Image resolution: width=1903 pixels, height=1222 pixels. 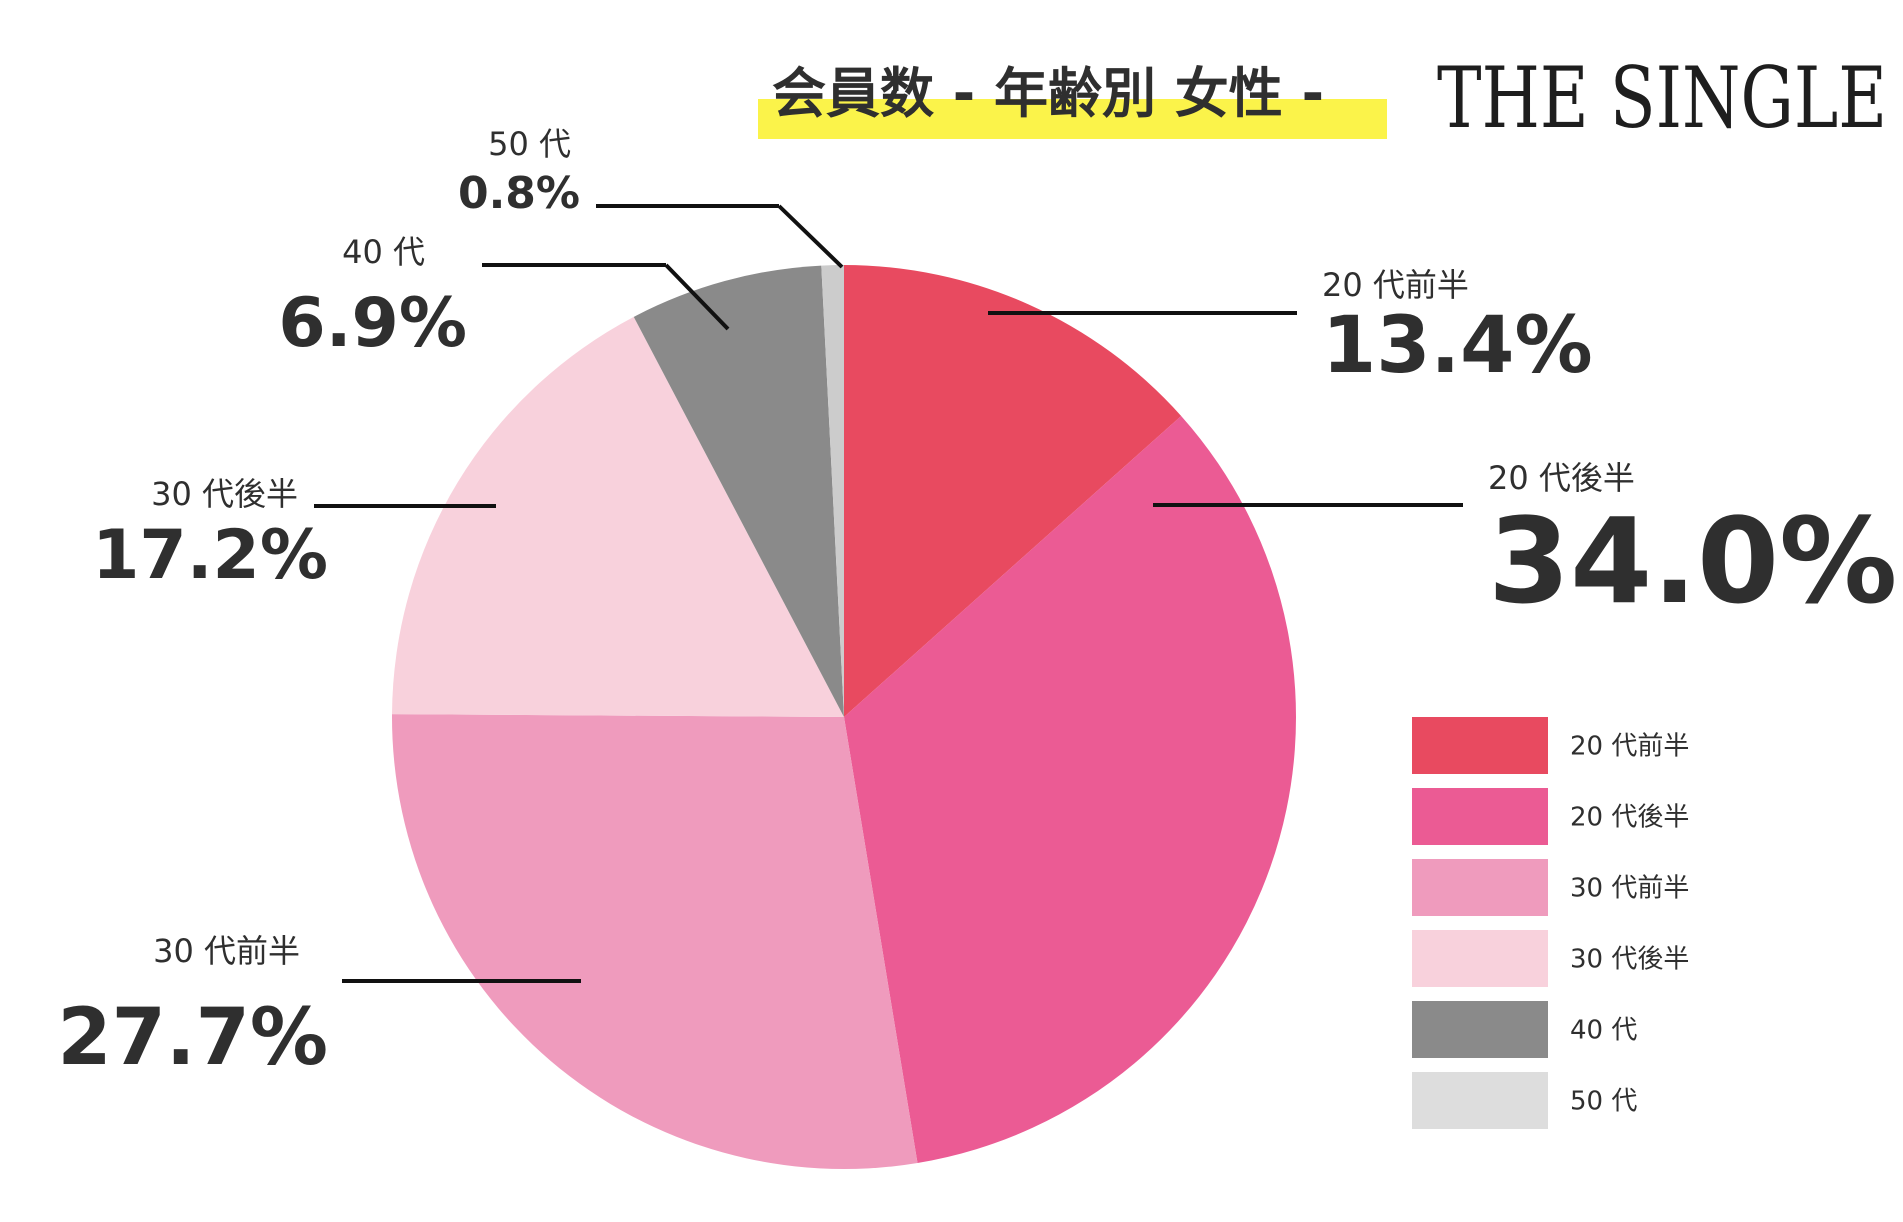 What do you see at coordinates (1629, 818) in the screenshot?
I see `legend-label-2: 20 代後半` at bounding box center [1629, 818].